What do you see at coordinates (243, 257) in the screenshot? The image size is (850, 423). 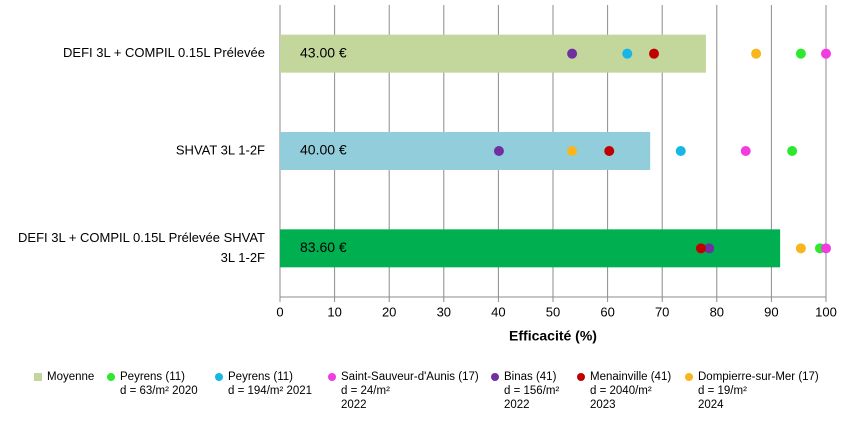 I see `category-label: 3L 1-2F` at bounding box center [243, 257].